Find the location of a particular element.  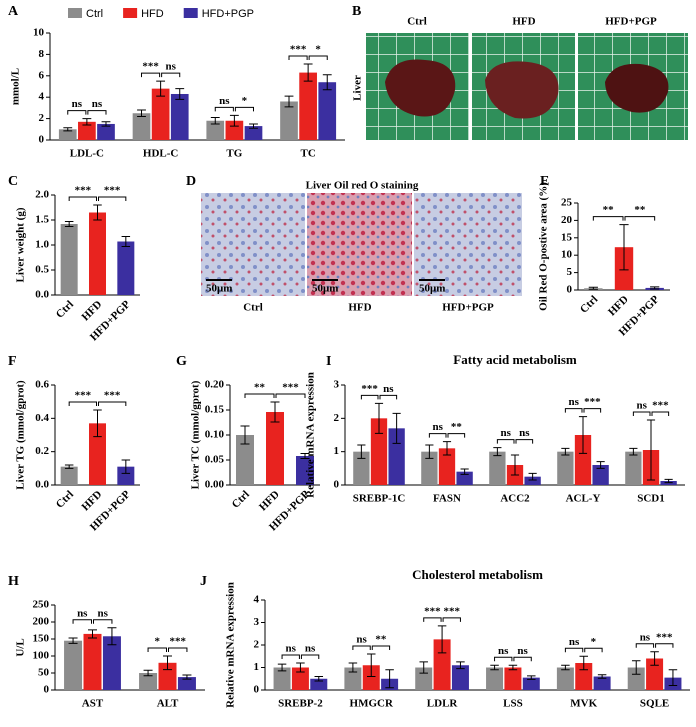

x-tick-label: AST is located at coordinates (93, 704).